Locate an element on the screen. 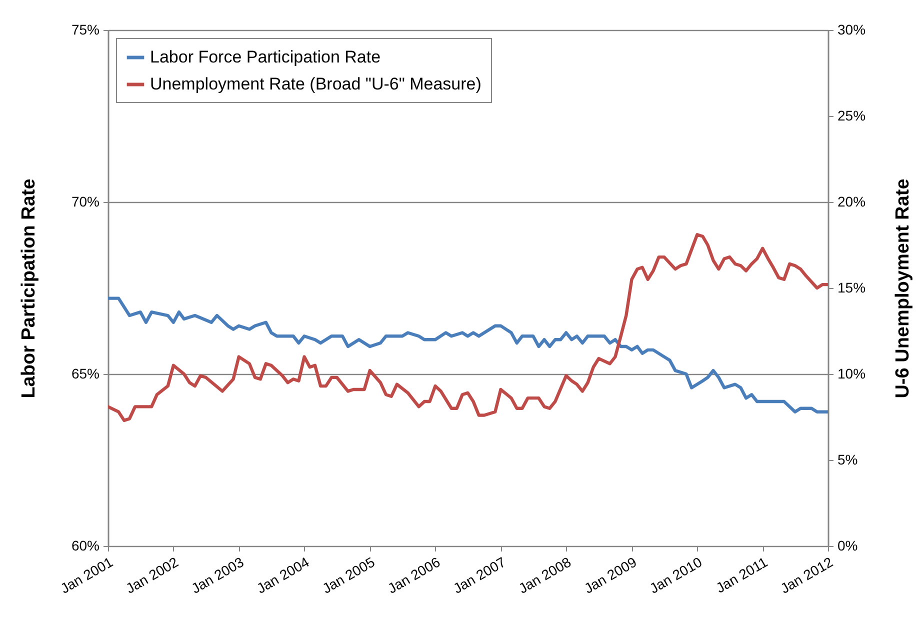 Image resolution: width=920 pixels, height=634 pixels. y2-tick-label: 10% is located at coordinates (852, 374).